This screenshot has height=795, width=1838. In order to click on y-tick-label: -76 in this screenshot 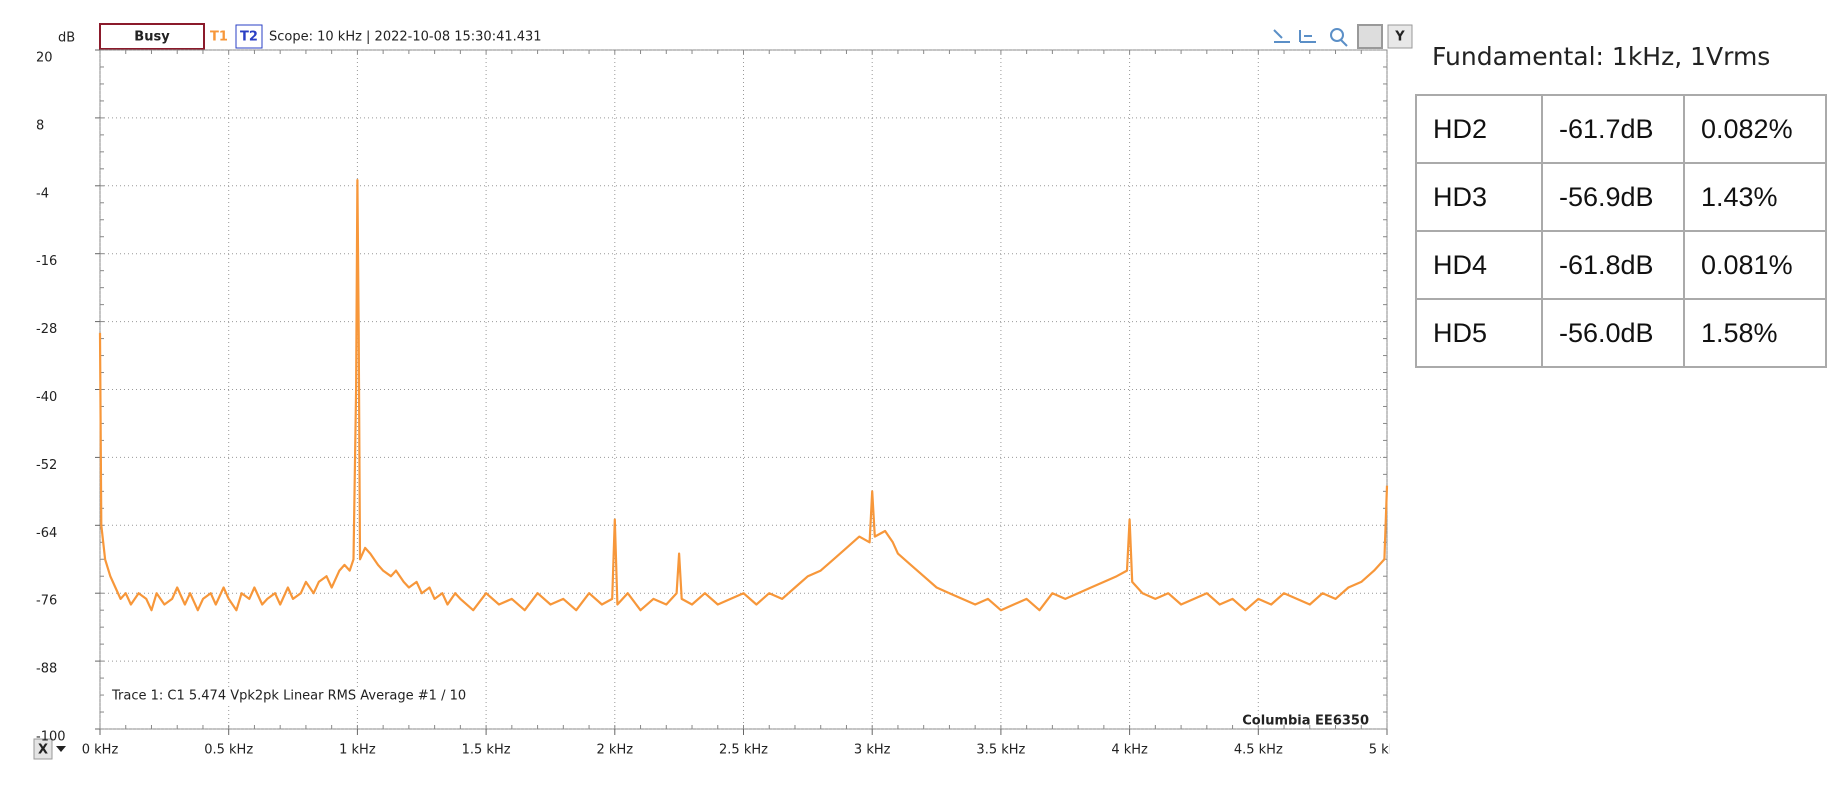, I will do `click(46, 601)`.